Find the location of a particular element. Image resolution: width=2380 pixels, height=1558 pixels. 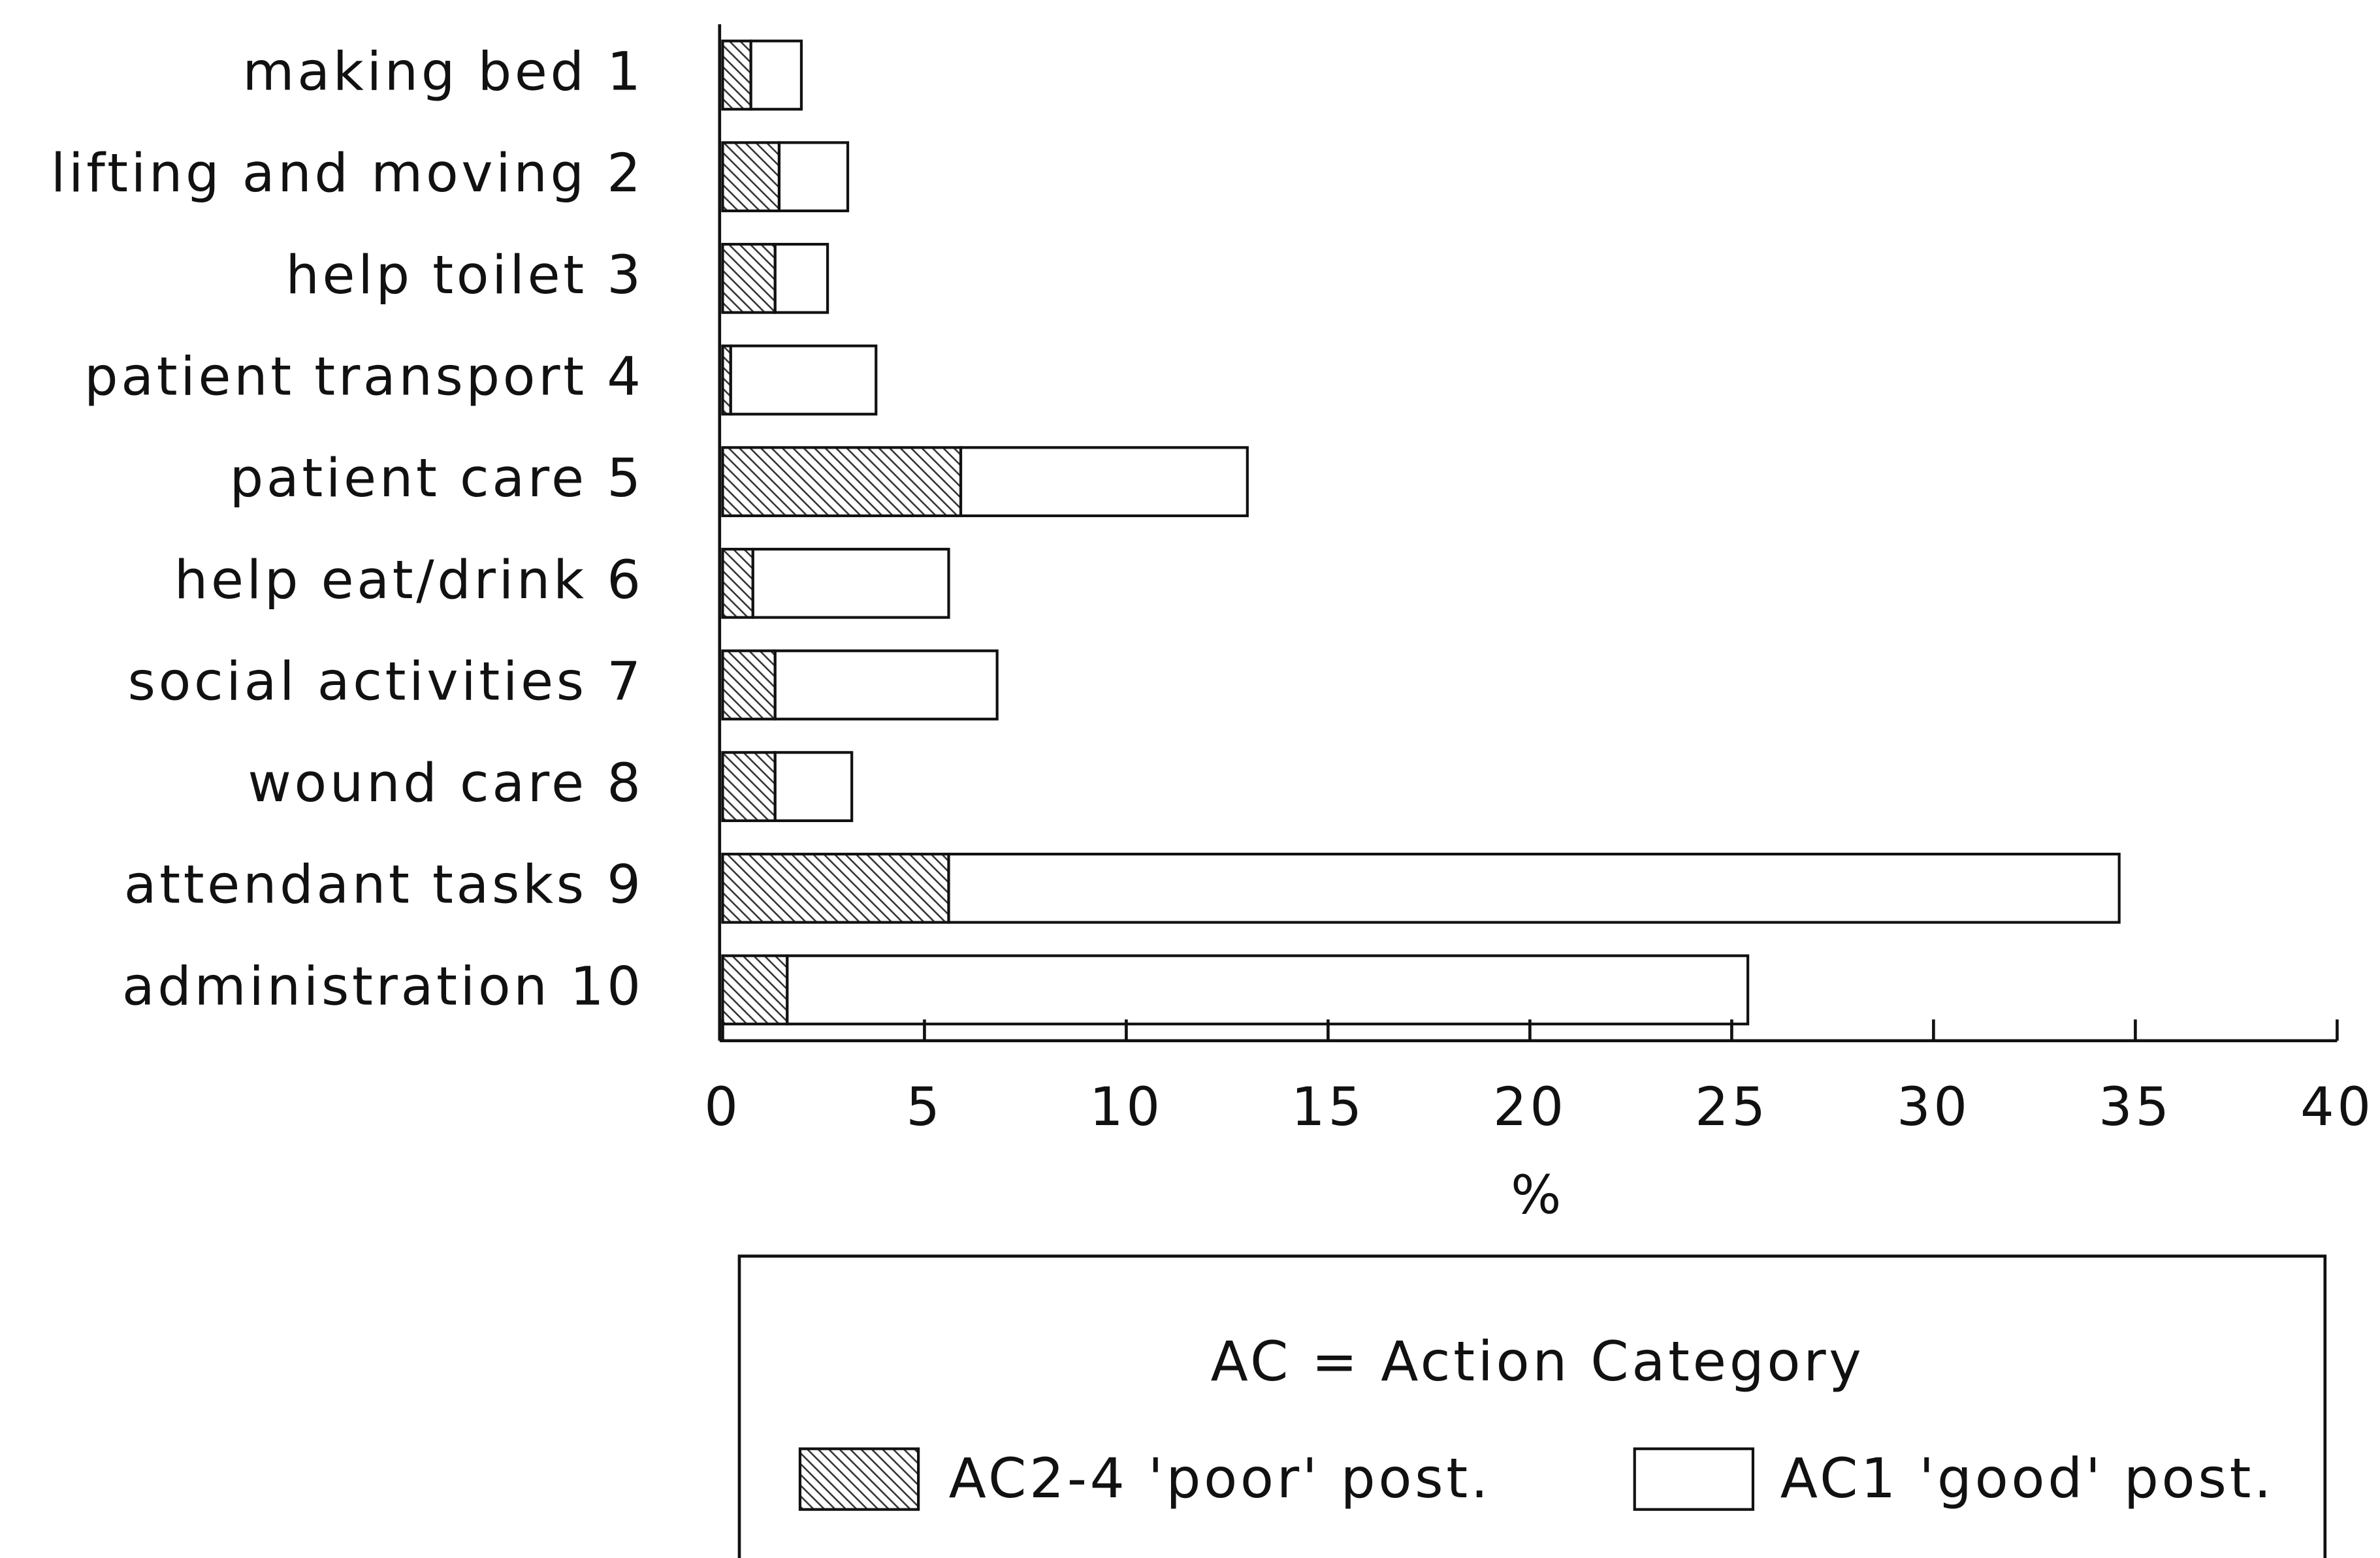

y-tick-label: patient transport 4 is located at coordinates (364, 376).